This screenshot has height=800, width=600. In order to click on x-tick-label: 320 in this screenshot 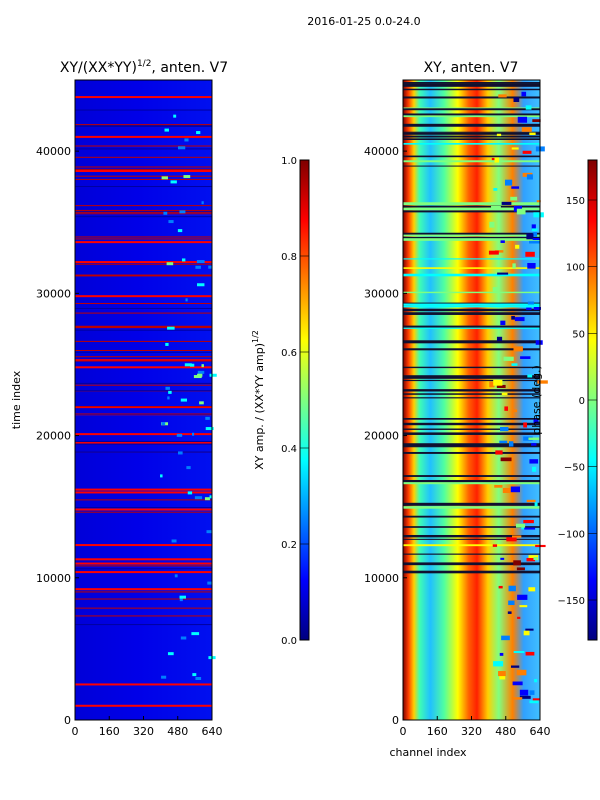, I will do `click(143, 731)`.